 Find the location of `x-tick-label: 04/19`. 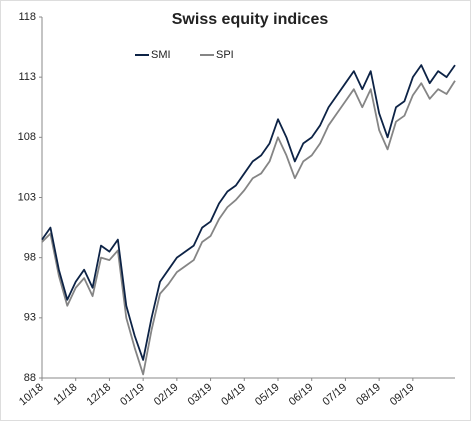

x-tick-label: 04/19 is located at coordinates (233, 394).